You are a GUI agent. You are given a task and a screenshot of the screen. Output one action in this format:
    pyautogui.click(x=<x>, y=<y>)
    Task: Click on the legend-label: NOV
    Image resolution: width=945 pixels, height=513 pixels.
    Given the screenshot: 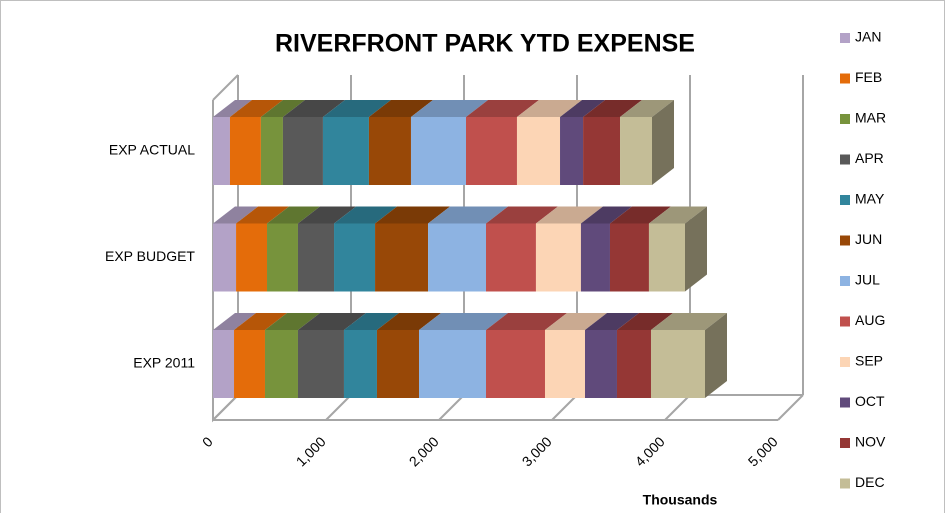 What is the action you would take?
    pyautogui.click(x=870, y=442)
    